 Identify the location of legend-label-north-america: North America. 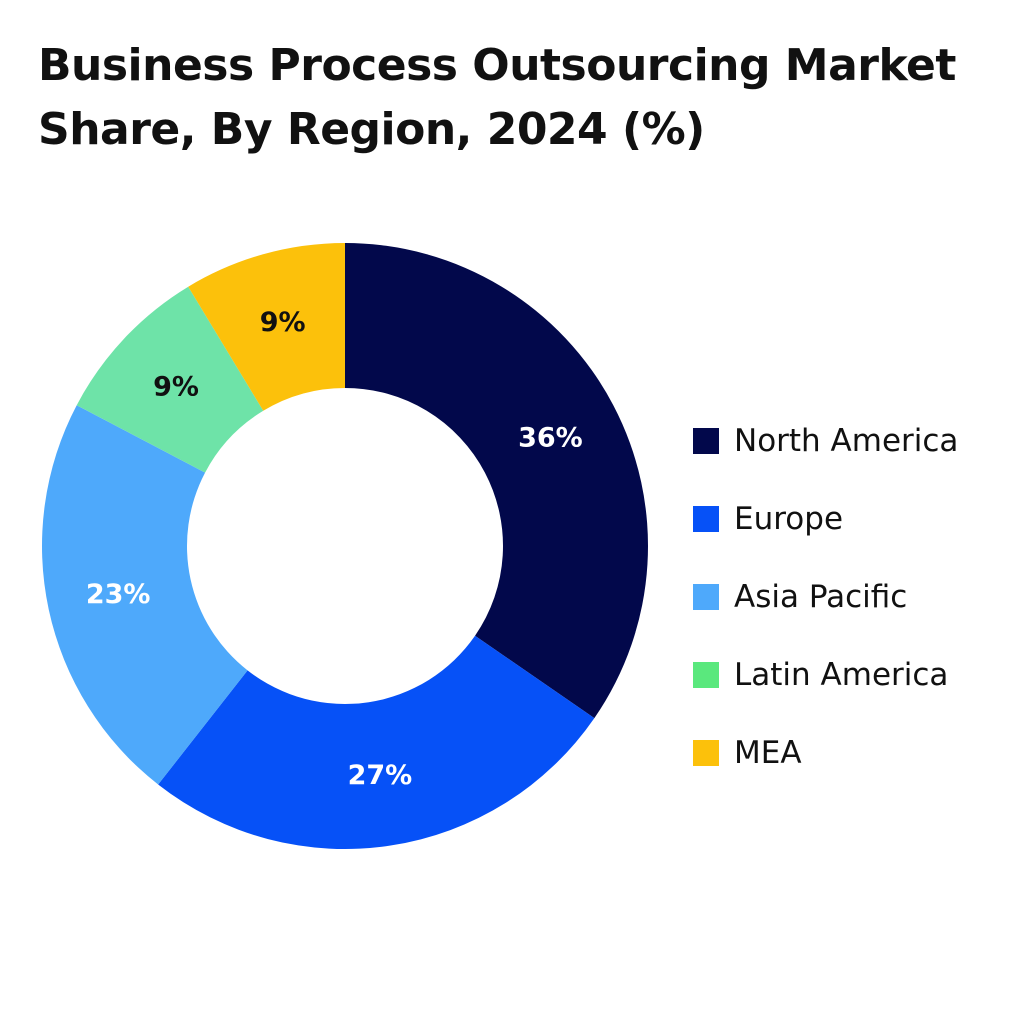
(846, 441).